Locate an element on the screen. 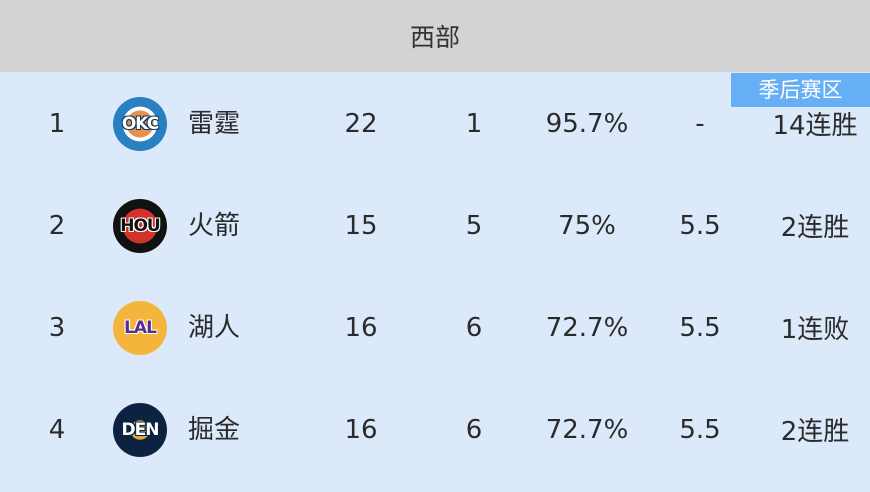  streak-cell: 14连胜 is located at coordinates (815, 126).